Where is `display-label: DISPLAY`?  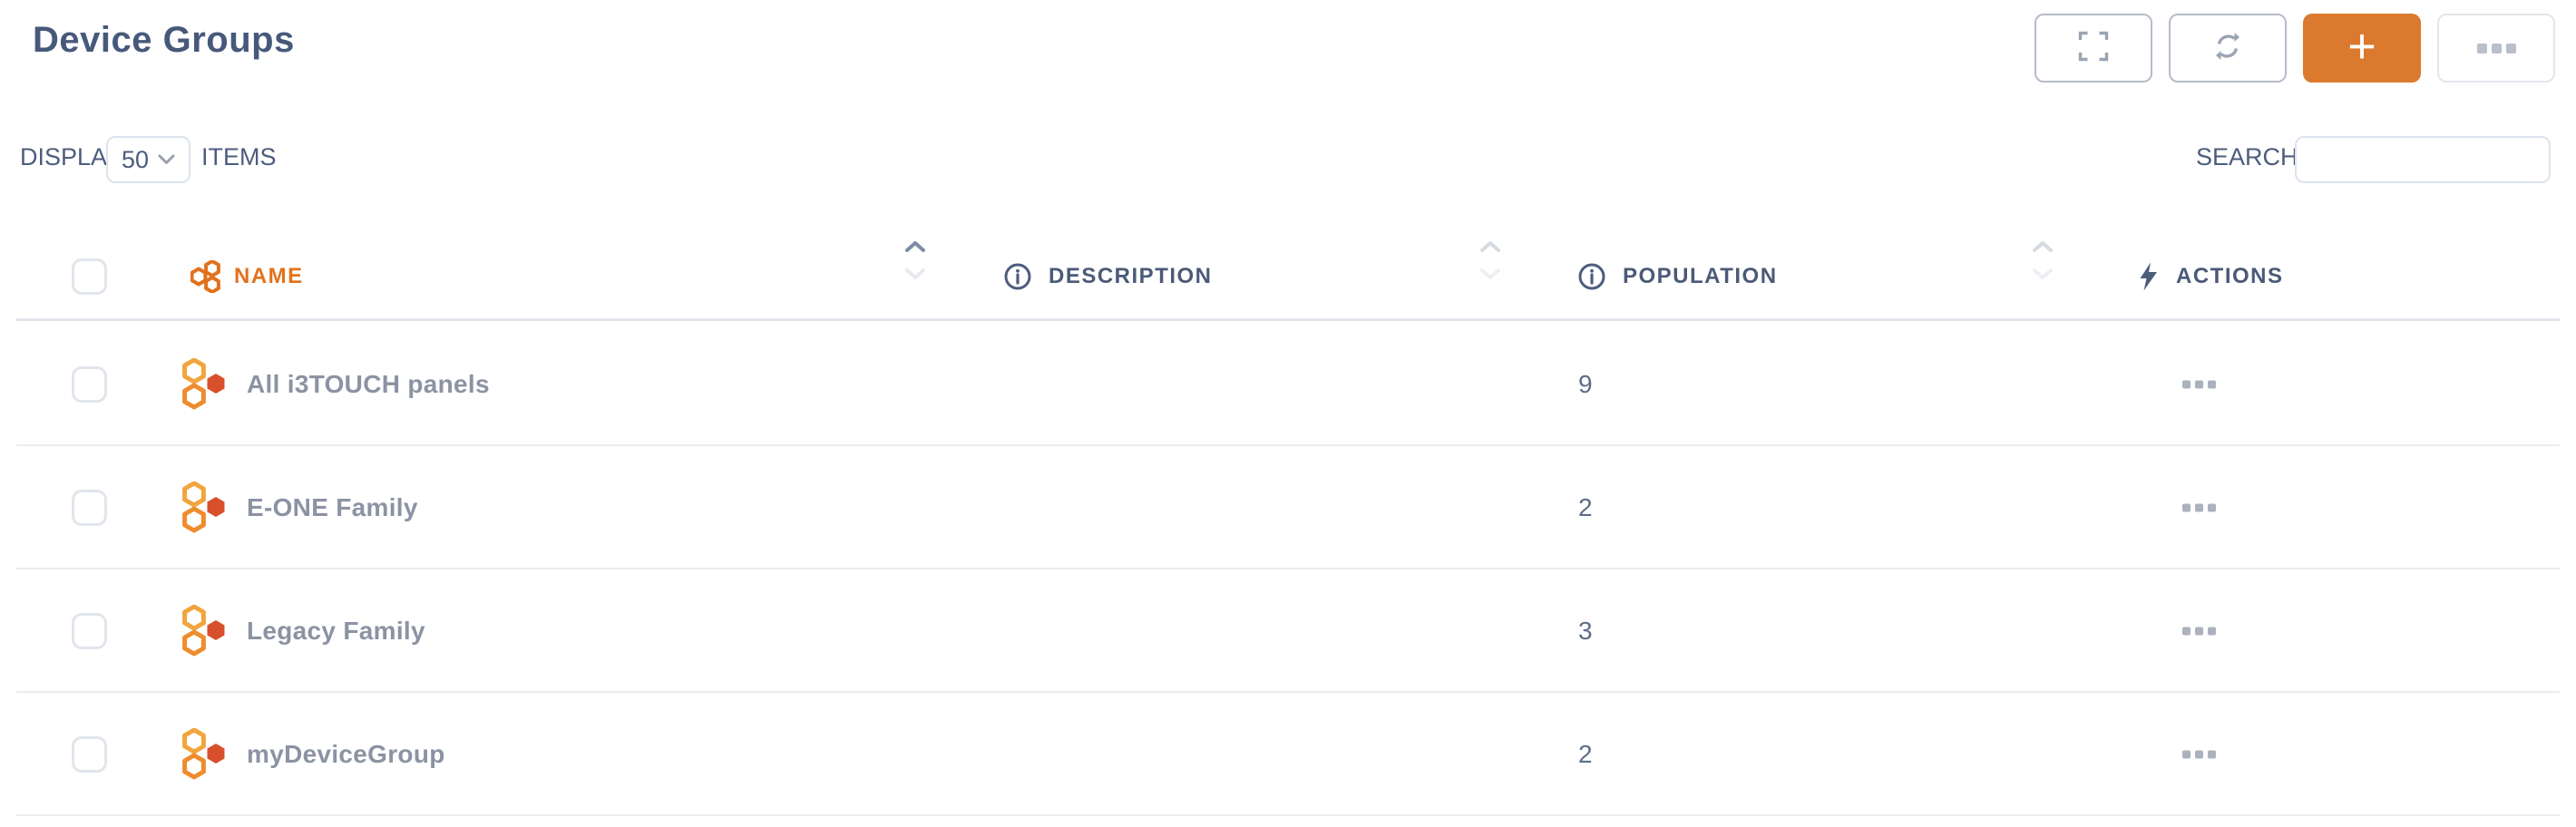
display-label: DISPLAY is located at coordinates (71, 156).